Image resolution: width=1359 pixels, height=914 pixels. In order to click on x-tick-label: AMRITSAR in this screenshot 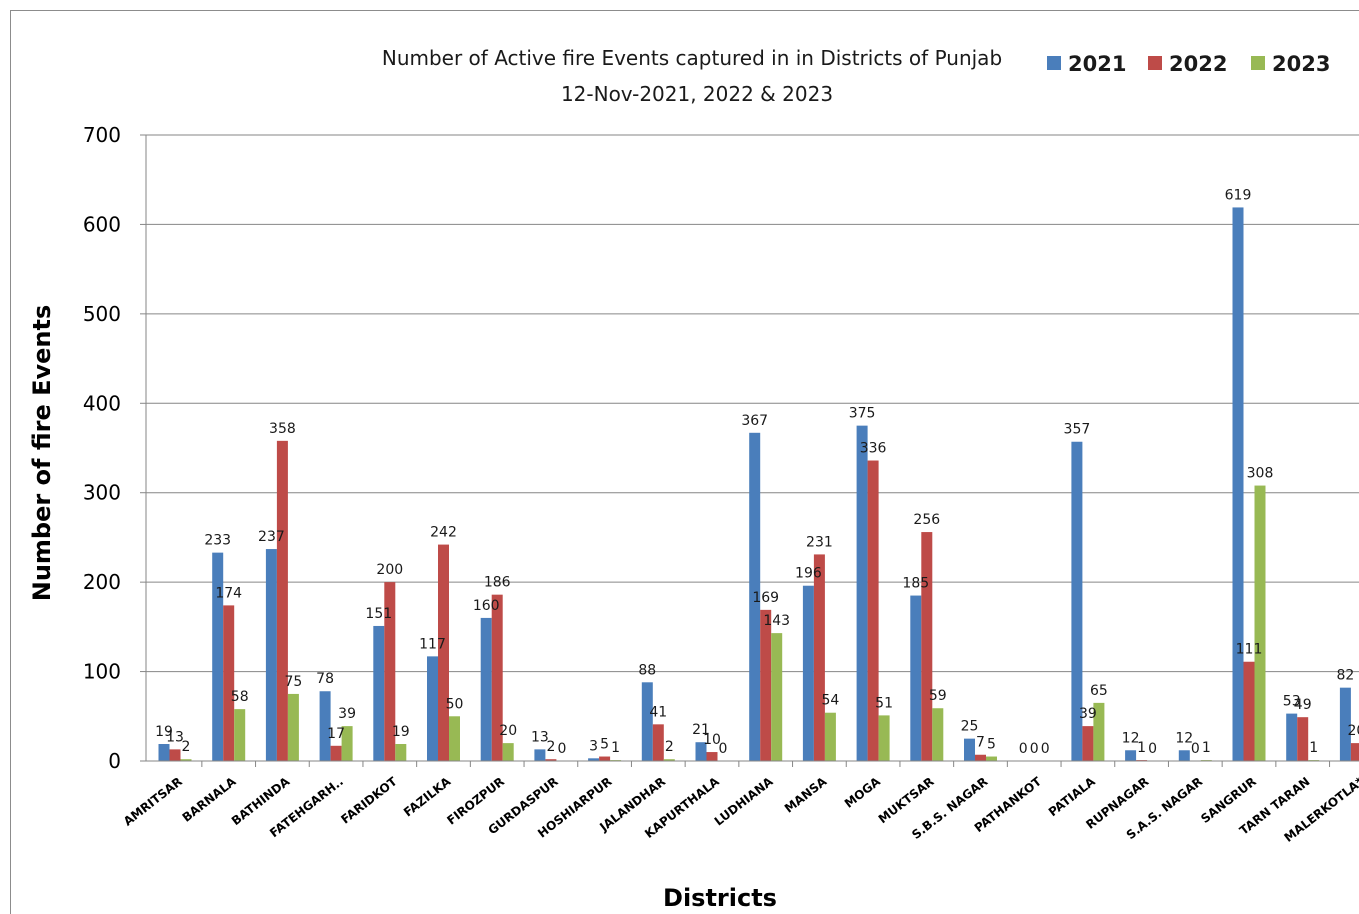, I will do `click(153, 801)`.